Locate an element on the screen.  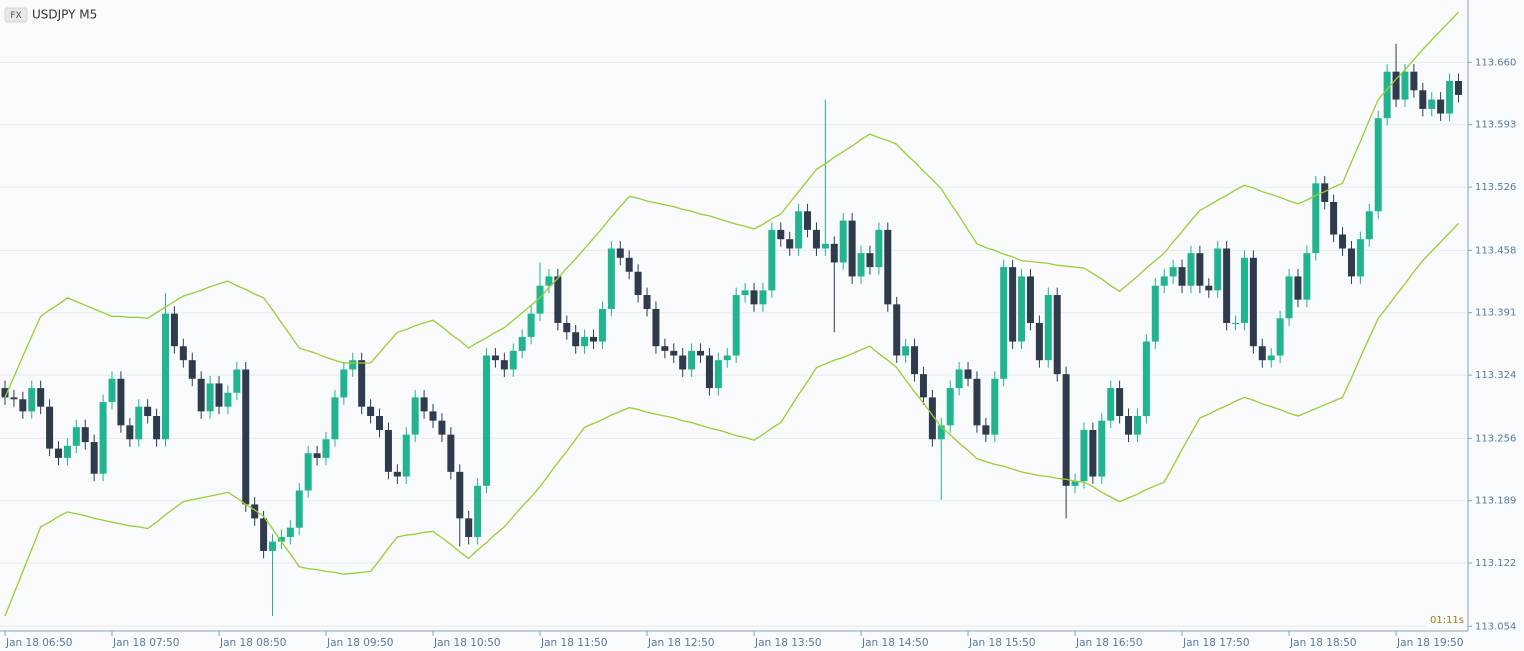
y-tick-label: 113.256 is located at coordinates (1495, 438).